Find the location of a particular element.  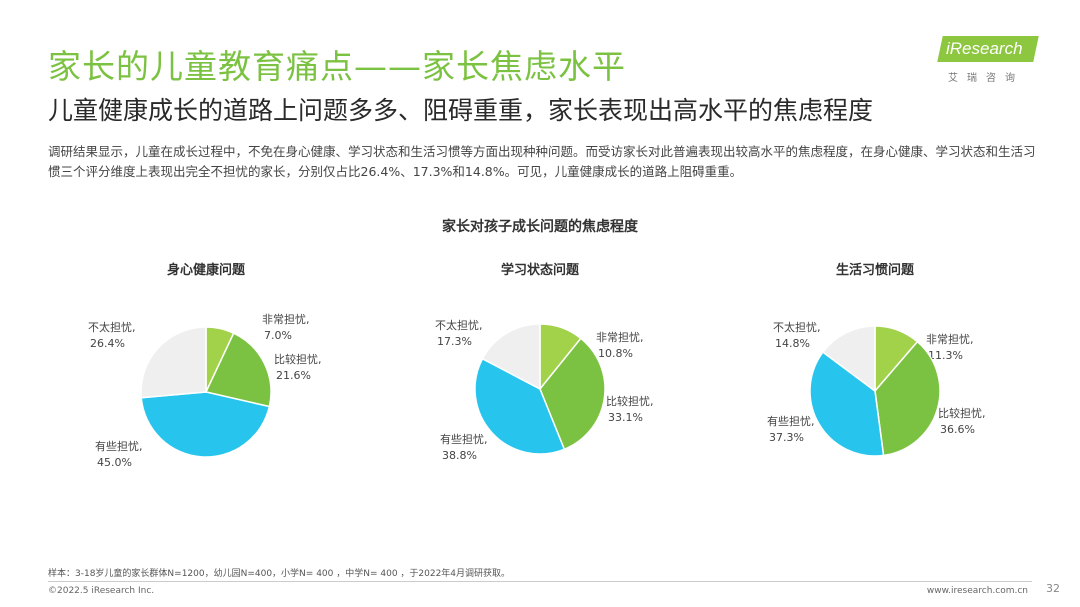

copyright: ©2022.5 iResearch Inc. is located at coordinates (101, 591).